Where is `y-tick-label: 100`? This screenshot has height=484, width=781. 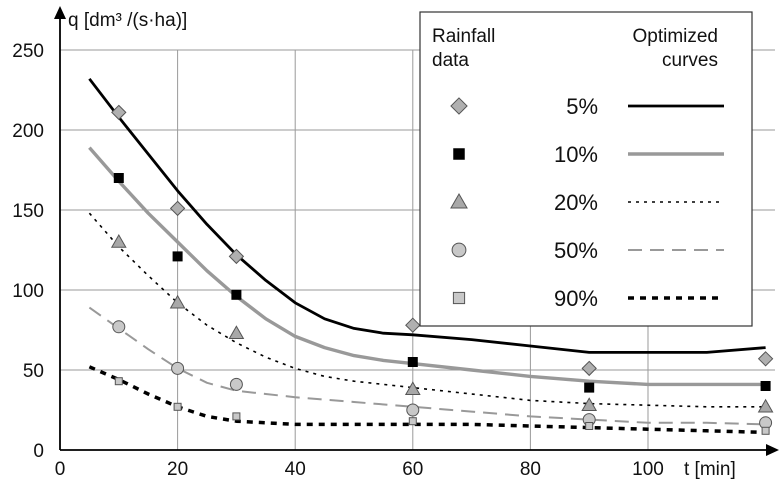 y-tick-label: 100 is located at coordinates (28, 291).